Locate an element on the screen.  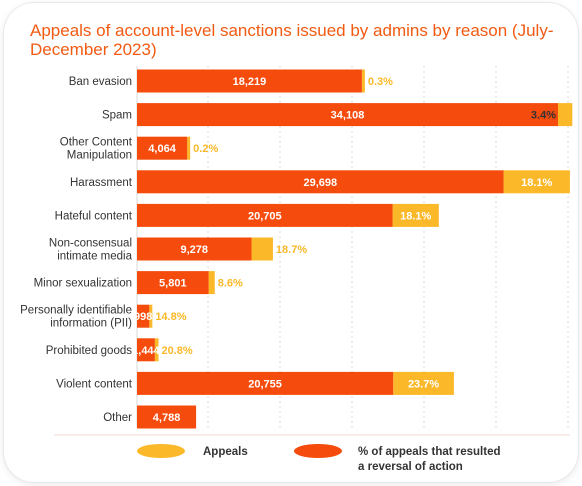
category-label: Harassment is located at coordinates (101, 183).